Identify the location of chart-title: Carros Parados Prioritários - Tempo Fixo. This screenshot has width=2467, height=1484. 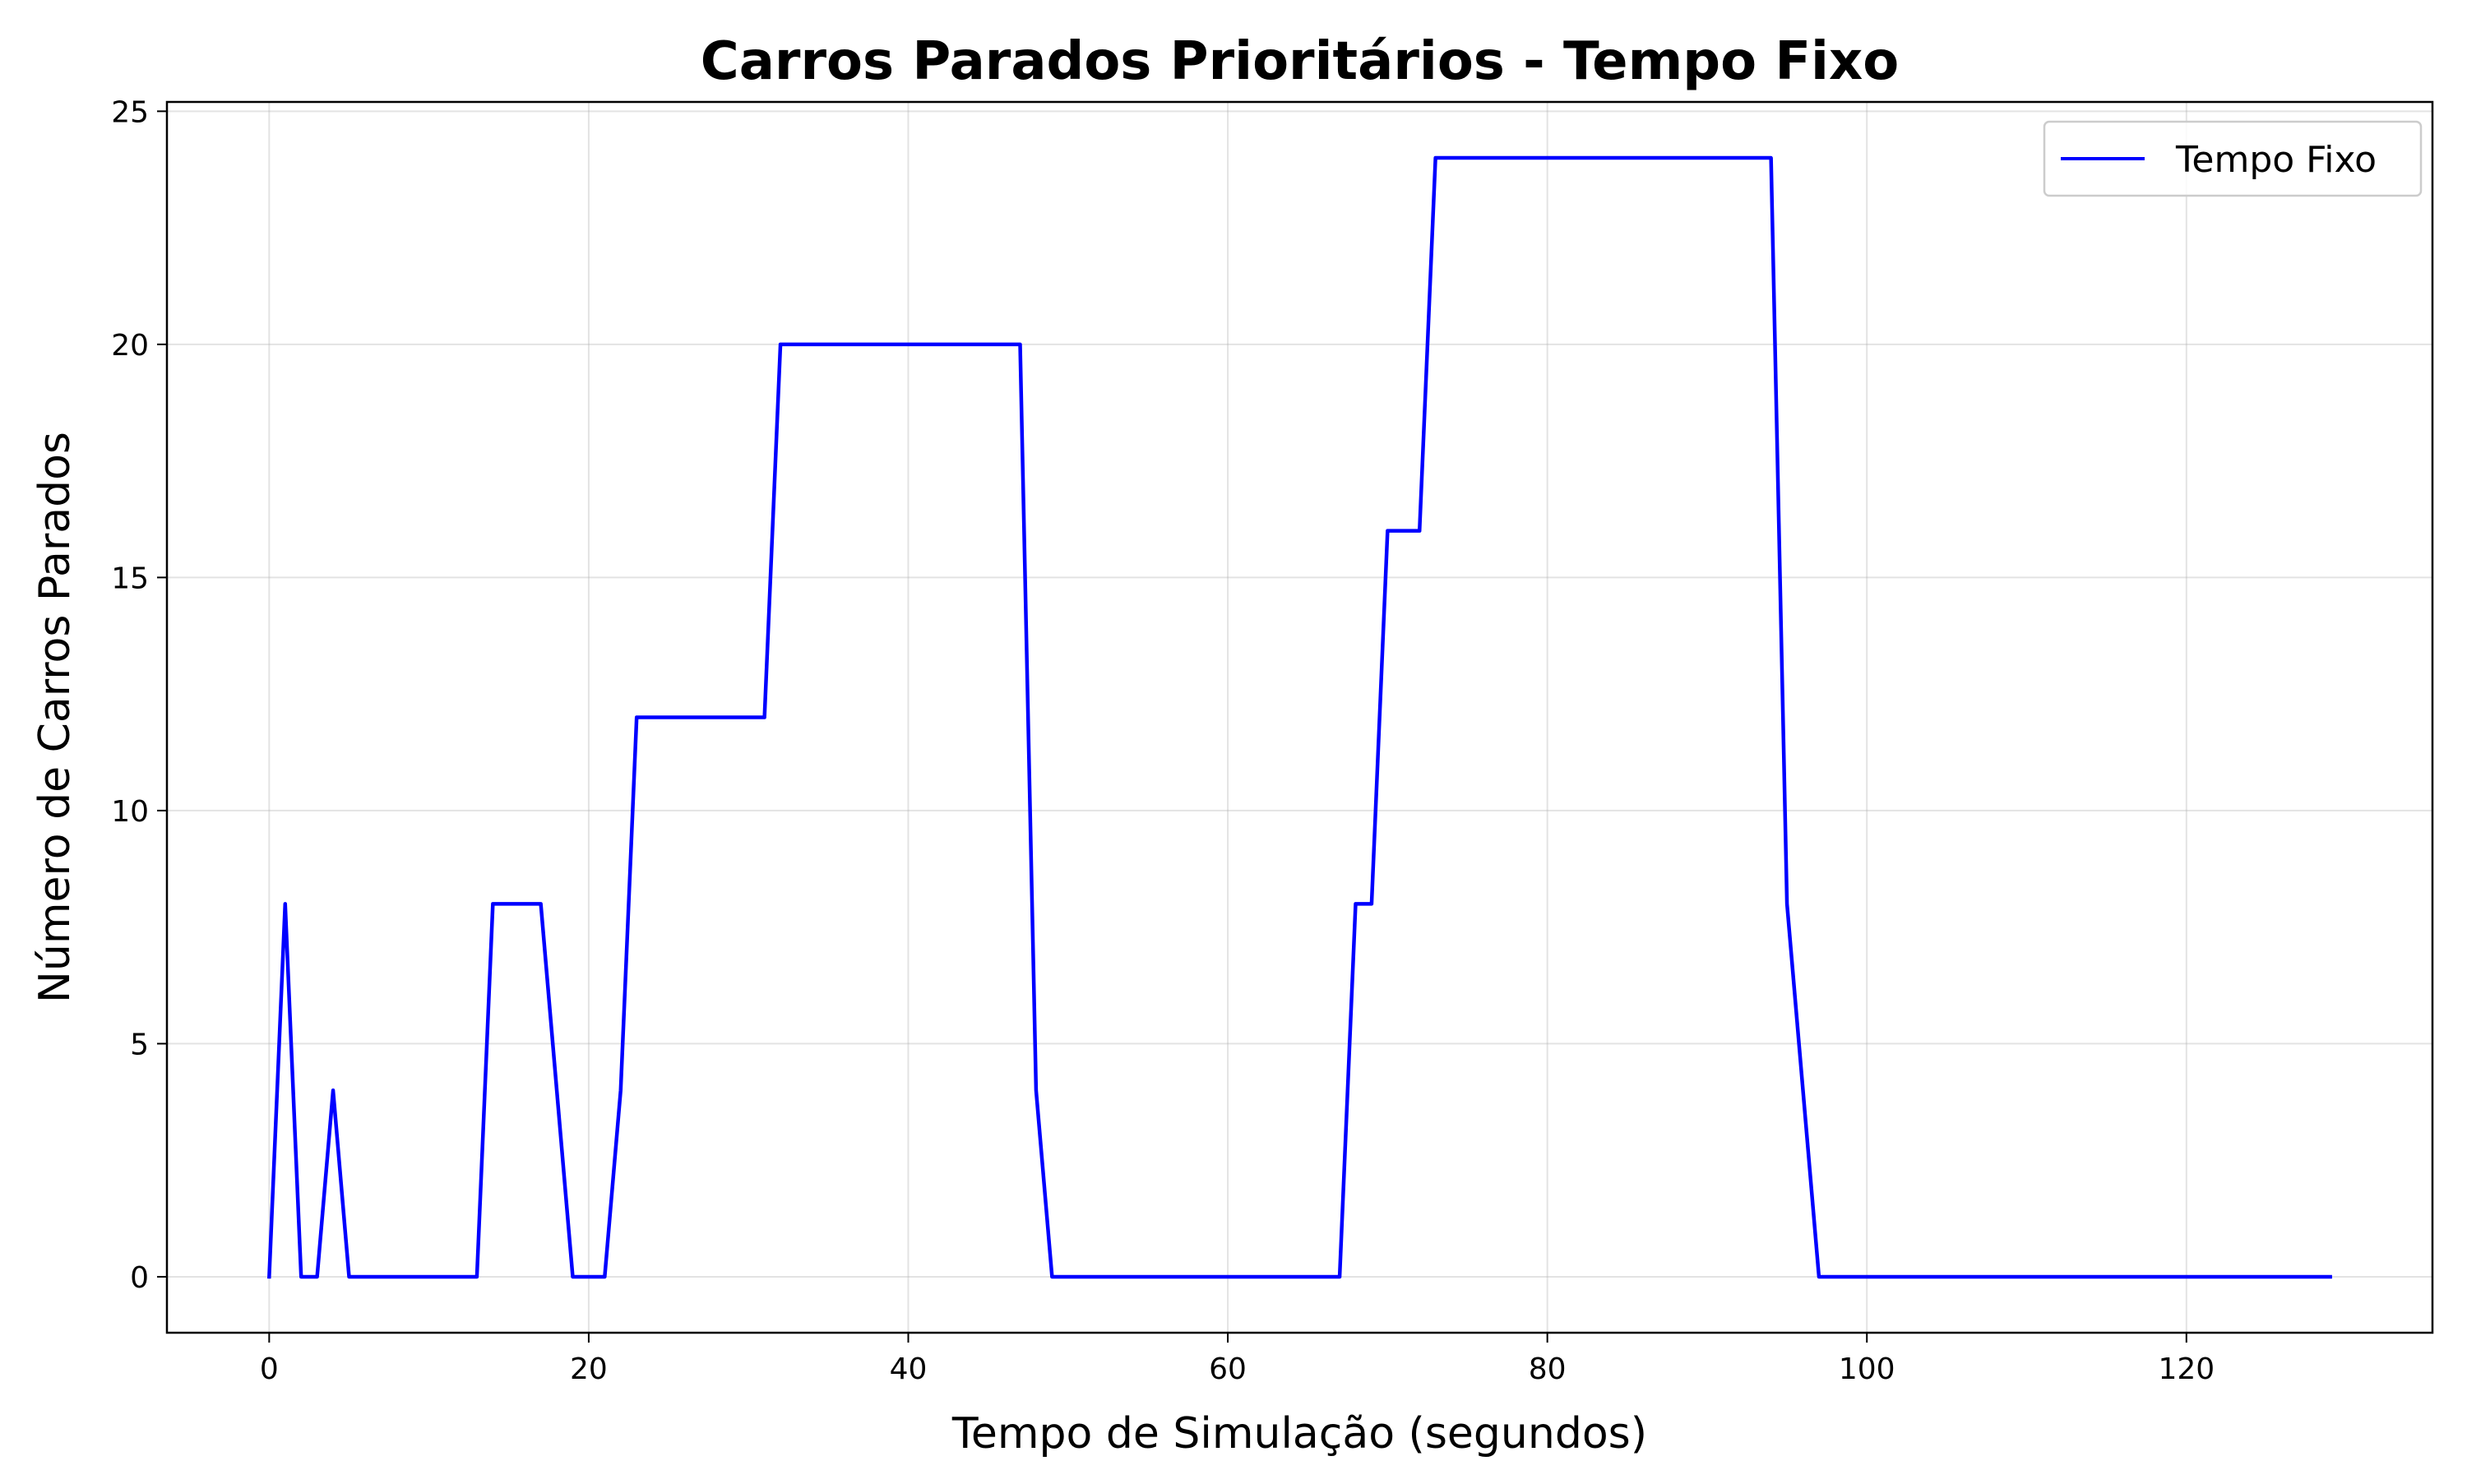
(1300, 62).